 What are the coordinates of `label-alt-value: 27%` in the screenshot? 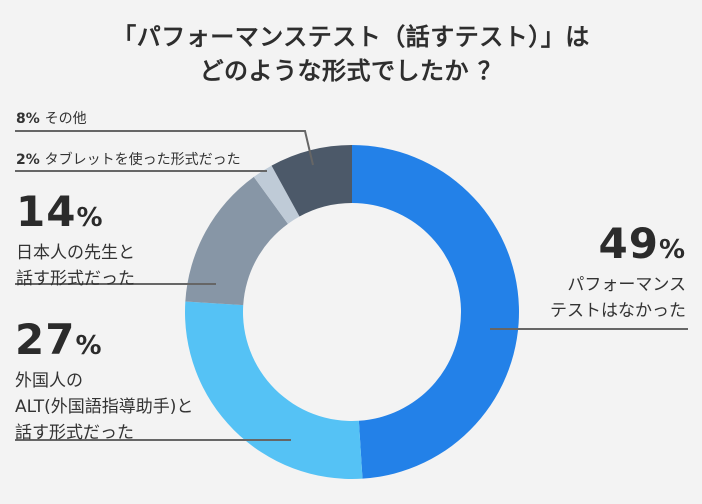 It's located at (104, 343).